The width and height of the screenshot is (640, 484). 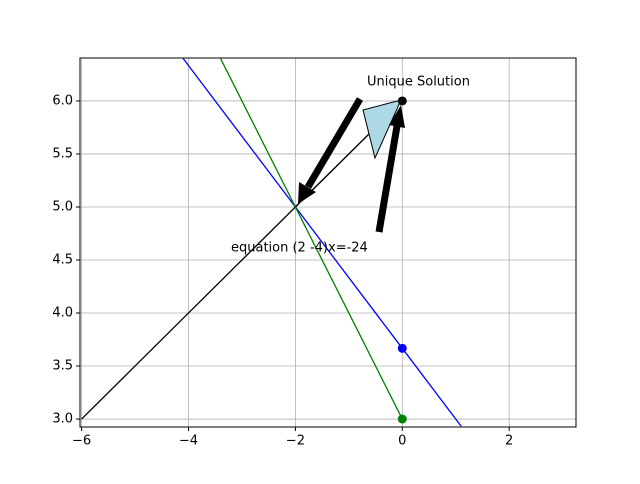 I want to click on annotation: equation (2 -4)x=-24, so click(x=299, y=248).